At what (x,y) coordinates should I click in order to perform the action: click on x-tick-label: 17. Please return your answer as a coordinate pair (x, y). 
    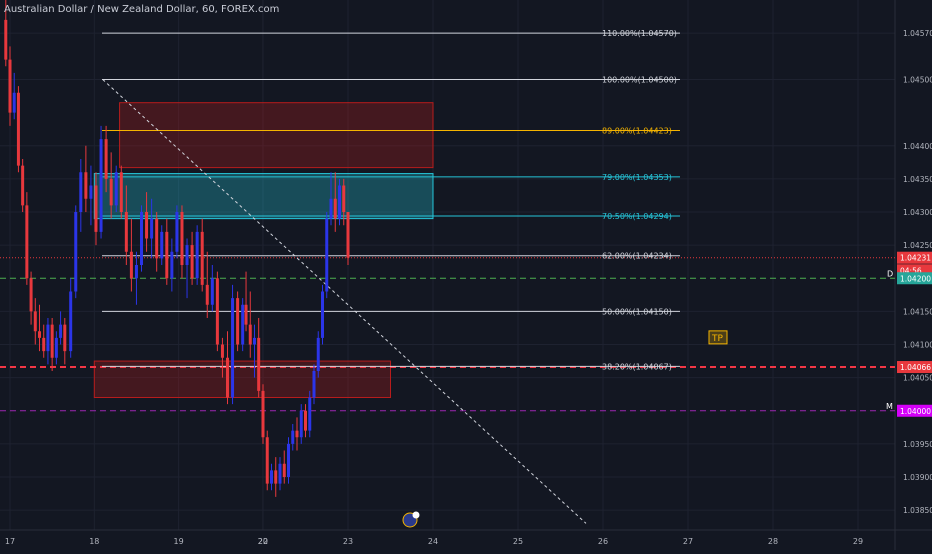
    Looking at the image, I should click on (10, 541).